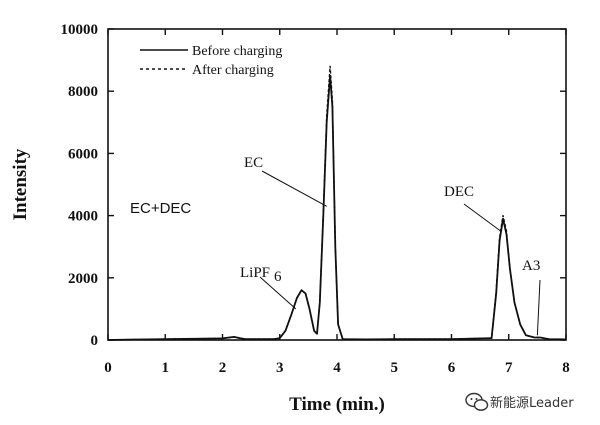 Image resolution: width=600 pixels, height=425 pixels. What do you see at coordinates (160, 208) in the screenshot?
I see `overlay-label: EC+DEC` at bounding box center [160, 208].